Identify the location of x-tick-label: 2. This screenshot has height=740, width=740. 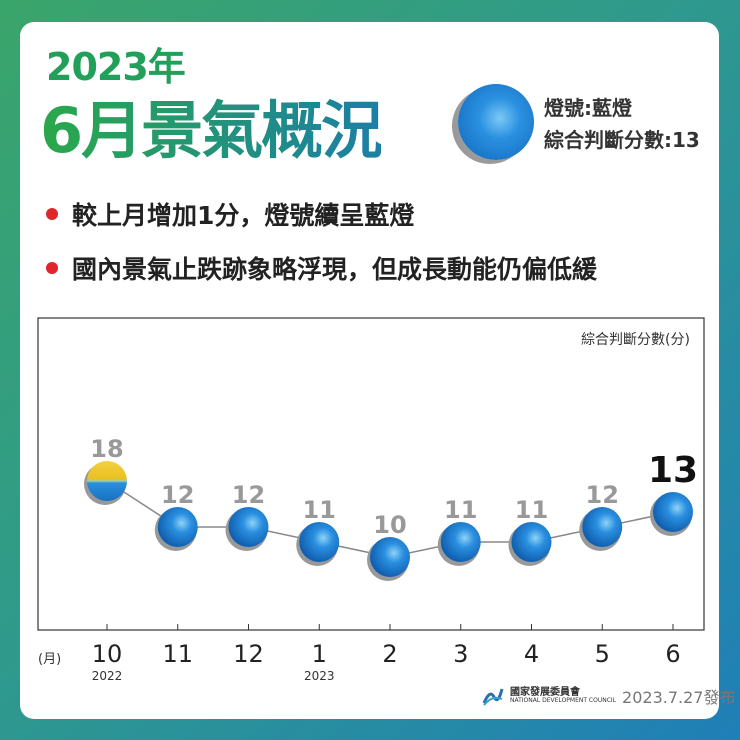
(389, 654).